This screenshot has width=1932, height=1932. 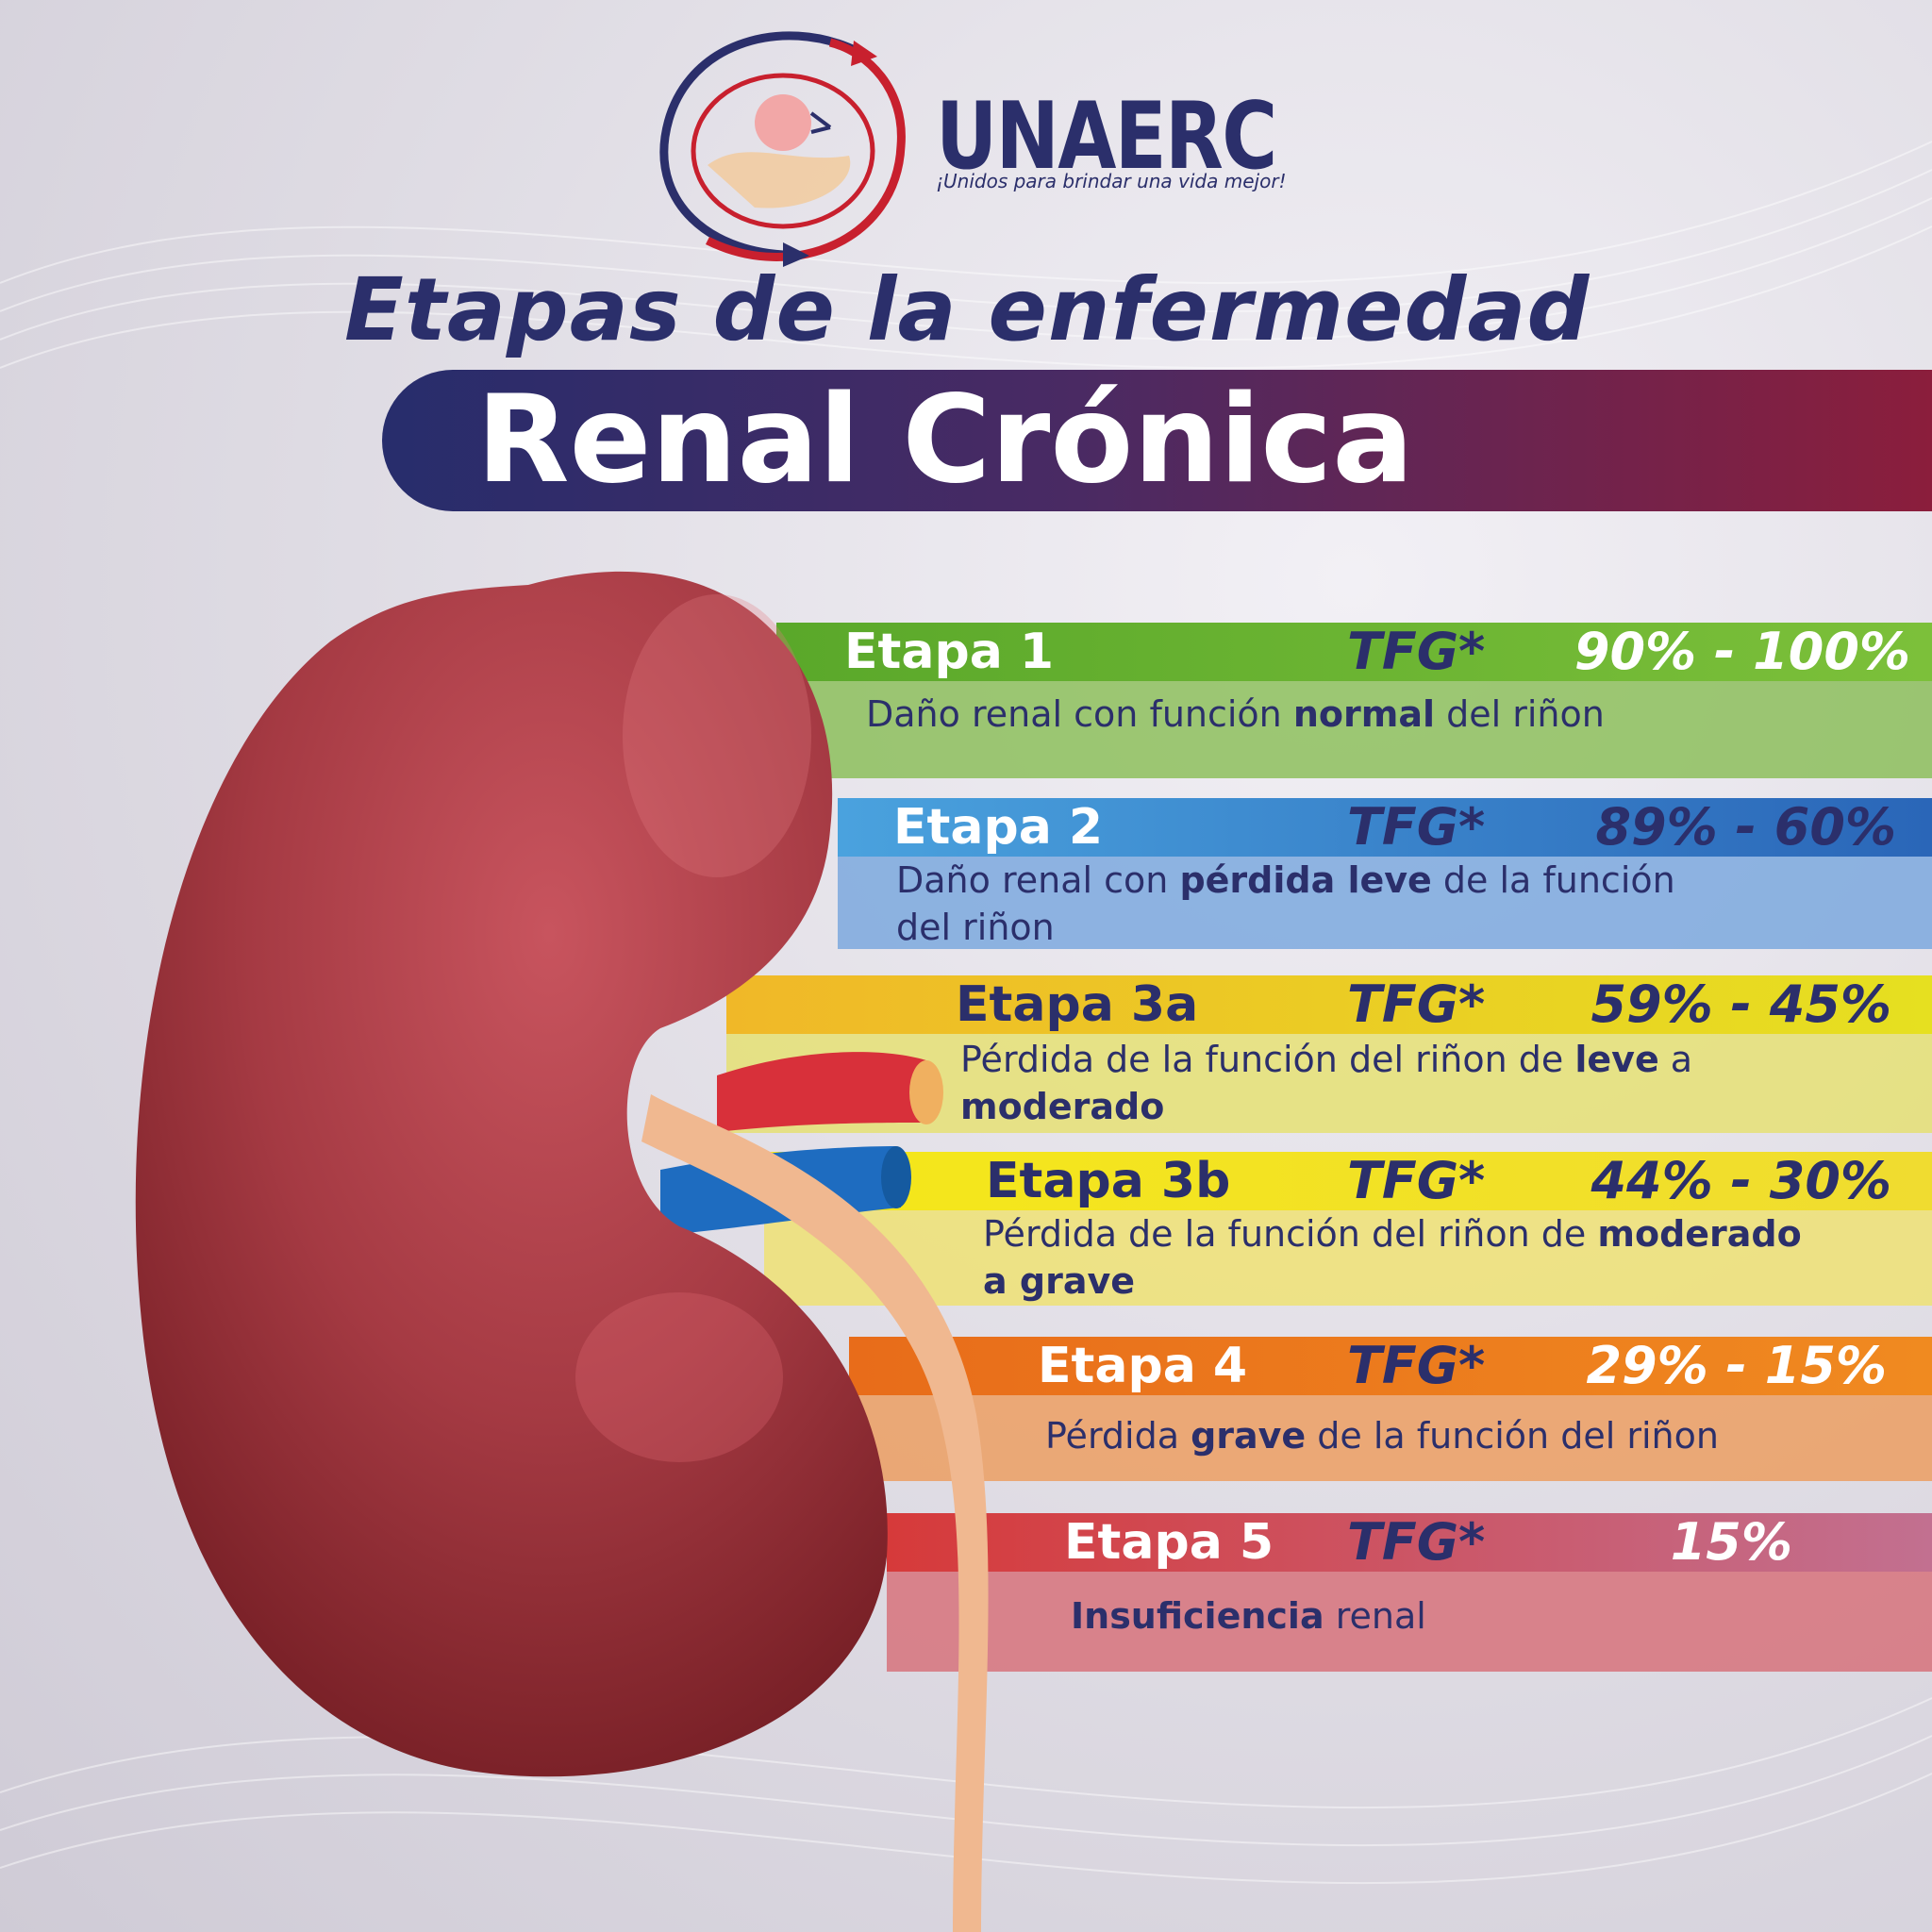 I want to click on stage-range: 59% - 45%, so click(x=1741, y=1004).